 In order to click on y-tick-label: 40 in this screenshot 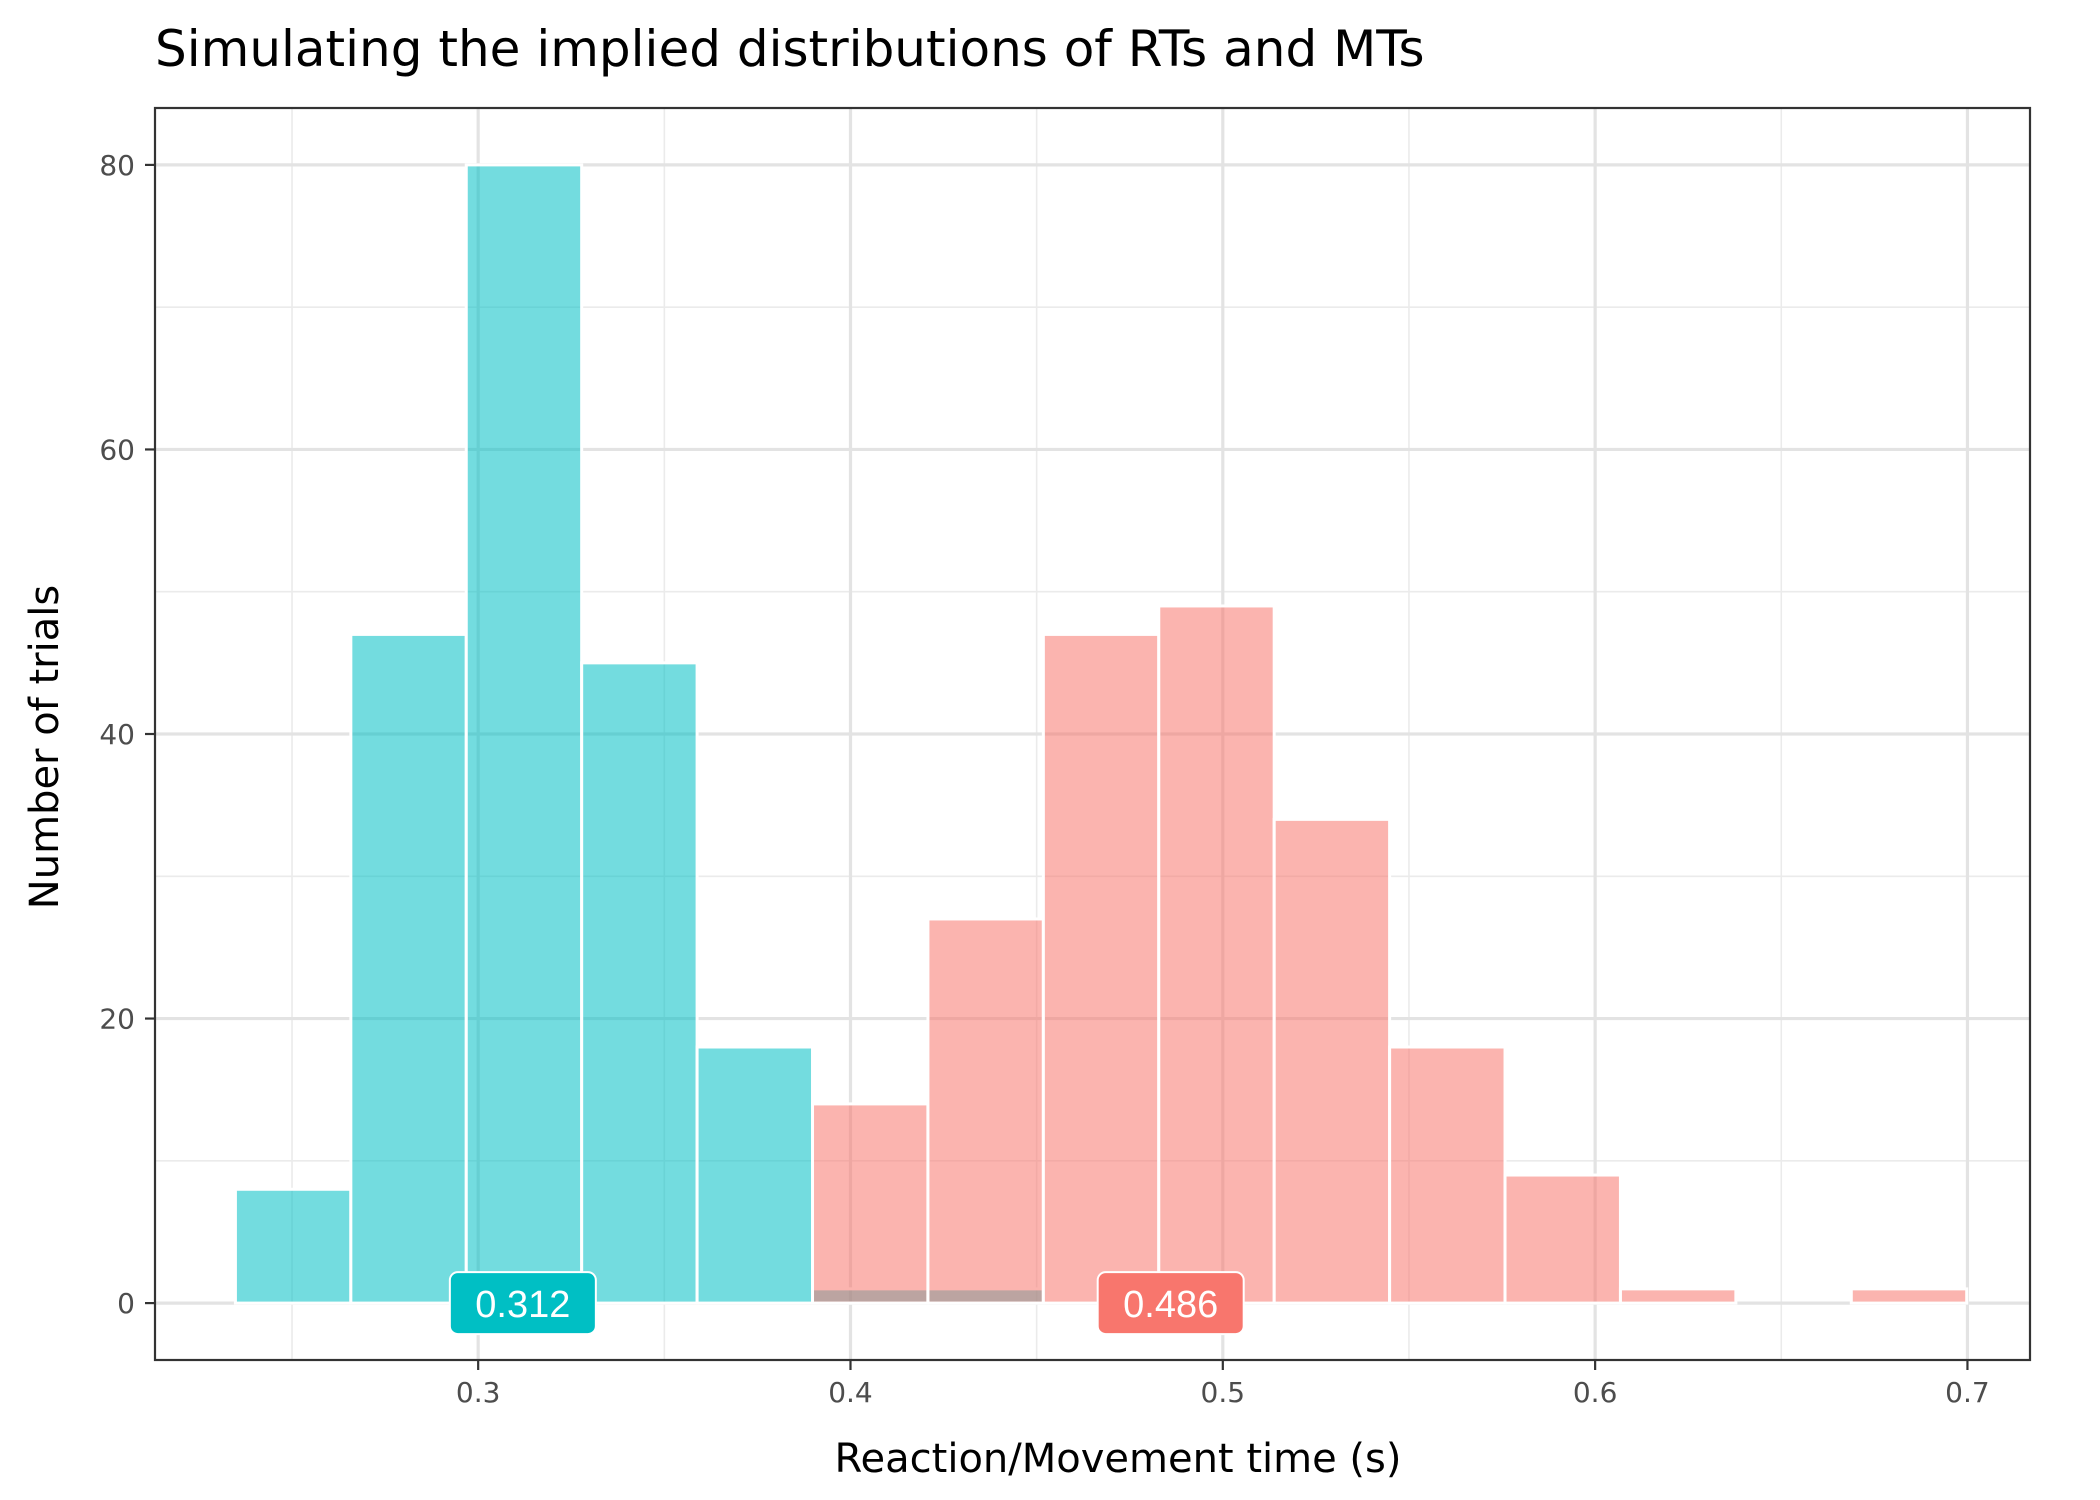, I will do `click(117, 734)`.